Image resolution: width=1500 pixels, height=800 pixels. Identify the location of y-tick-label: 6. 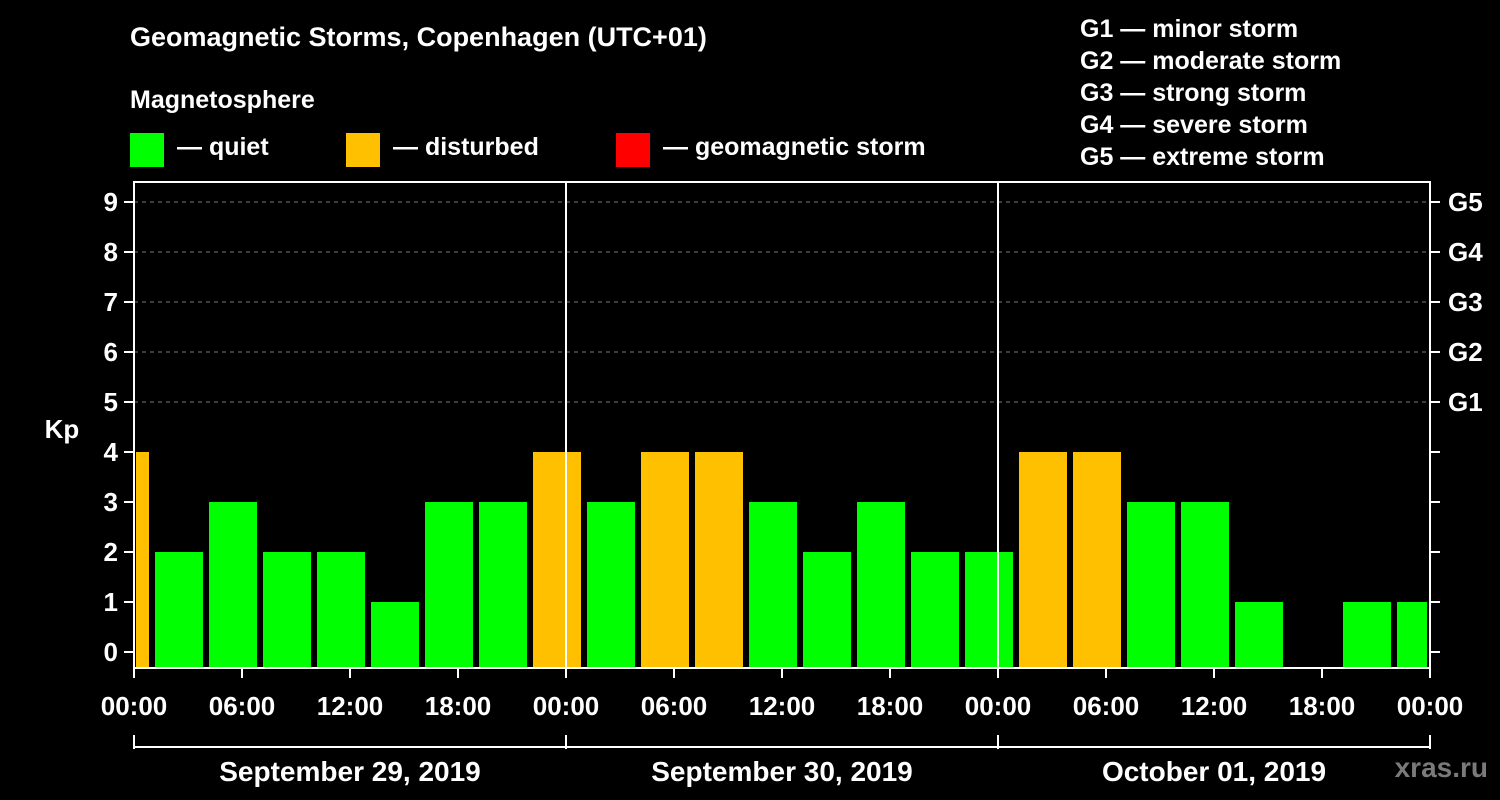
(111, 352).